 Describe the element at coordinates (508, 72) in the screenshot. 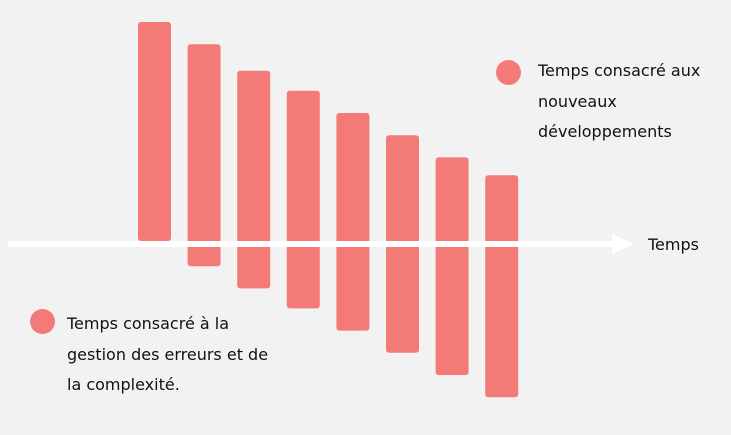

I see `legend-dot-new-development` at that location.